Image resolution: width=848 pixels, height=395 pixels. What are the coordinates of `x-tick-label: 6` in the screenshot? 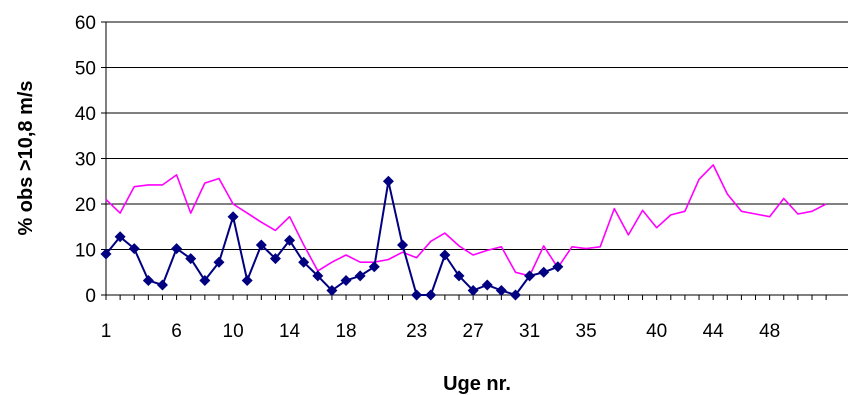 It's located at (176, 331).